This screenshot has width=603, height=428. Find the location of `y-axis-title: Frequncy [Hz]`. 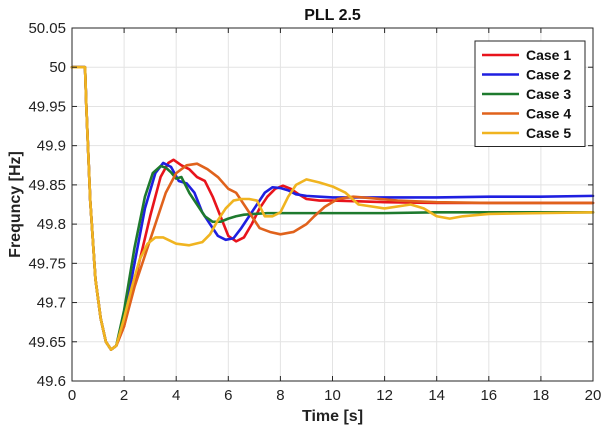

y-axis-title: Frequncy [Hz] is located at coordinates (15, 204).